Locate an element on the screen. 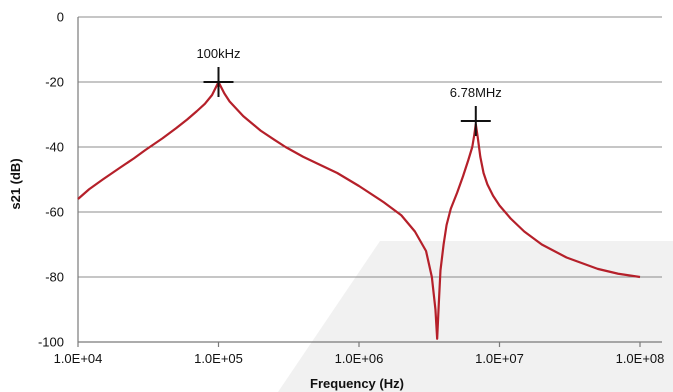  annotations: 100kHz 6.78MHz is located at coordinates (349, 91).